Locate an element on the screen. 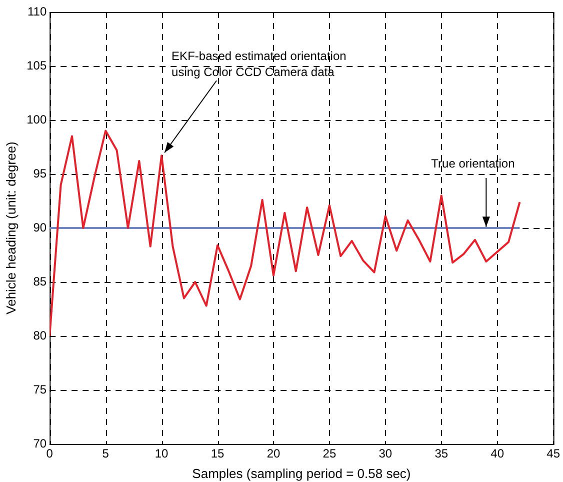  y-tick-label: 70 is located at coordinates (40, 443).